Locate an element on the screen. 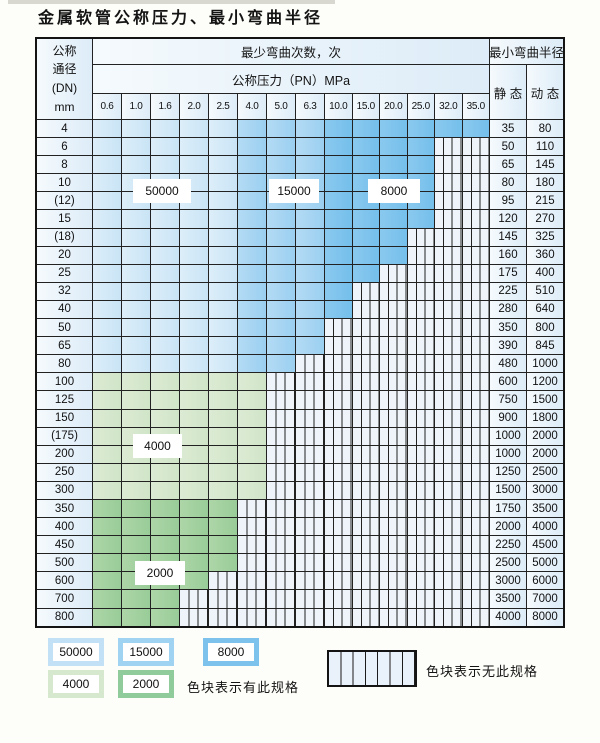  pressure-value-cell: 10.0 is located at coordinates (338, 106).